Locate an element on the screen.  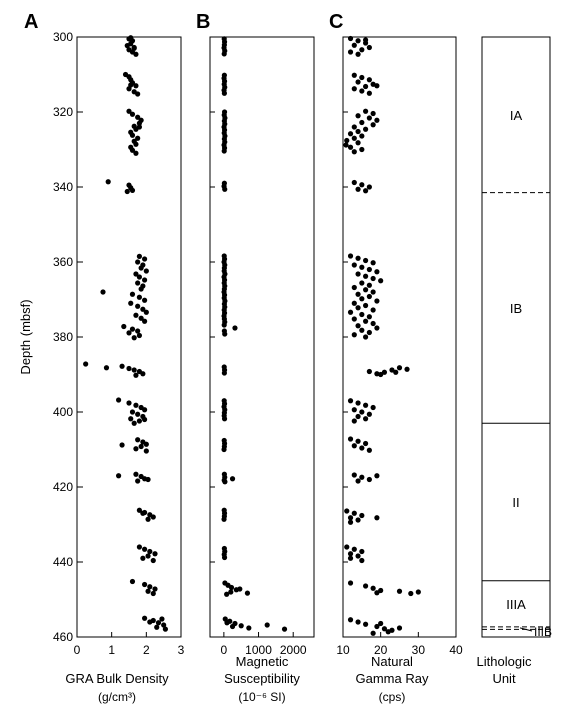
lithology-units: IA IB II IIIA IIIB is located at coordinates (517, 373).